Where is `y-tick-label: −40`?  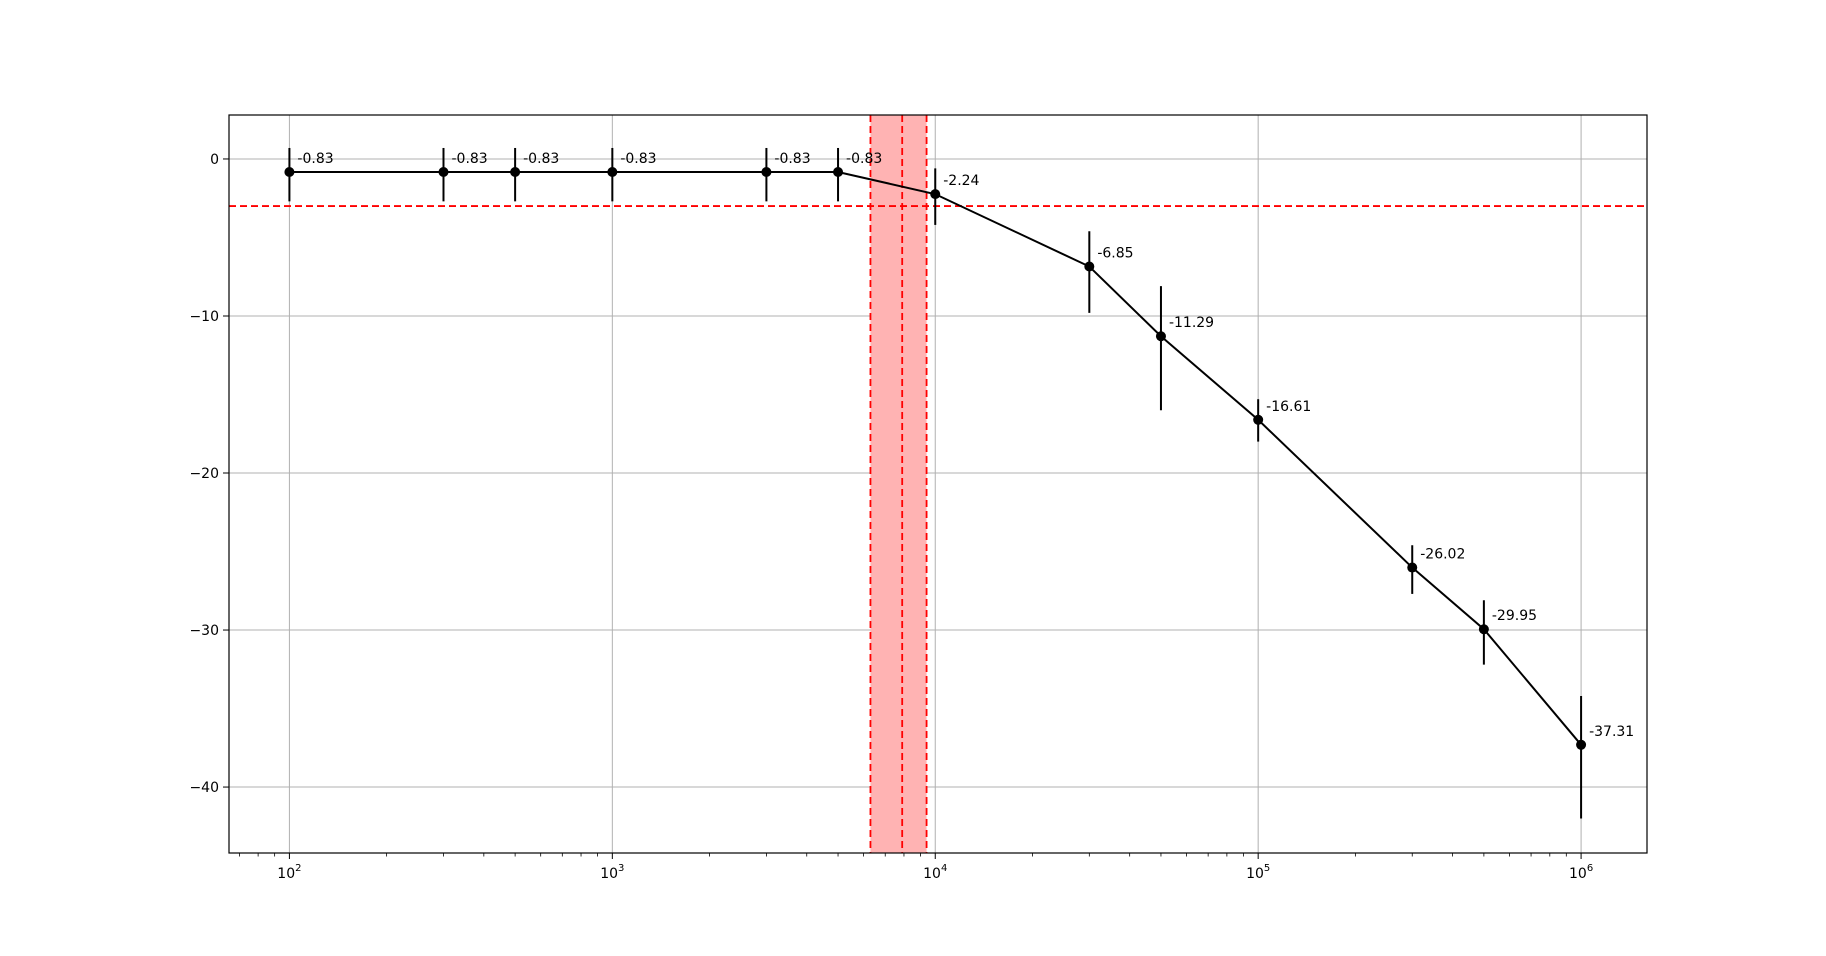
y-tick-label: −40 is located at coordinates (204, 788).